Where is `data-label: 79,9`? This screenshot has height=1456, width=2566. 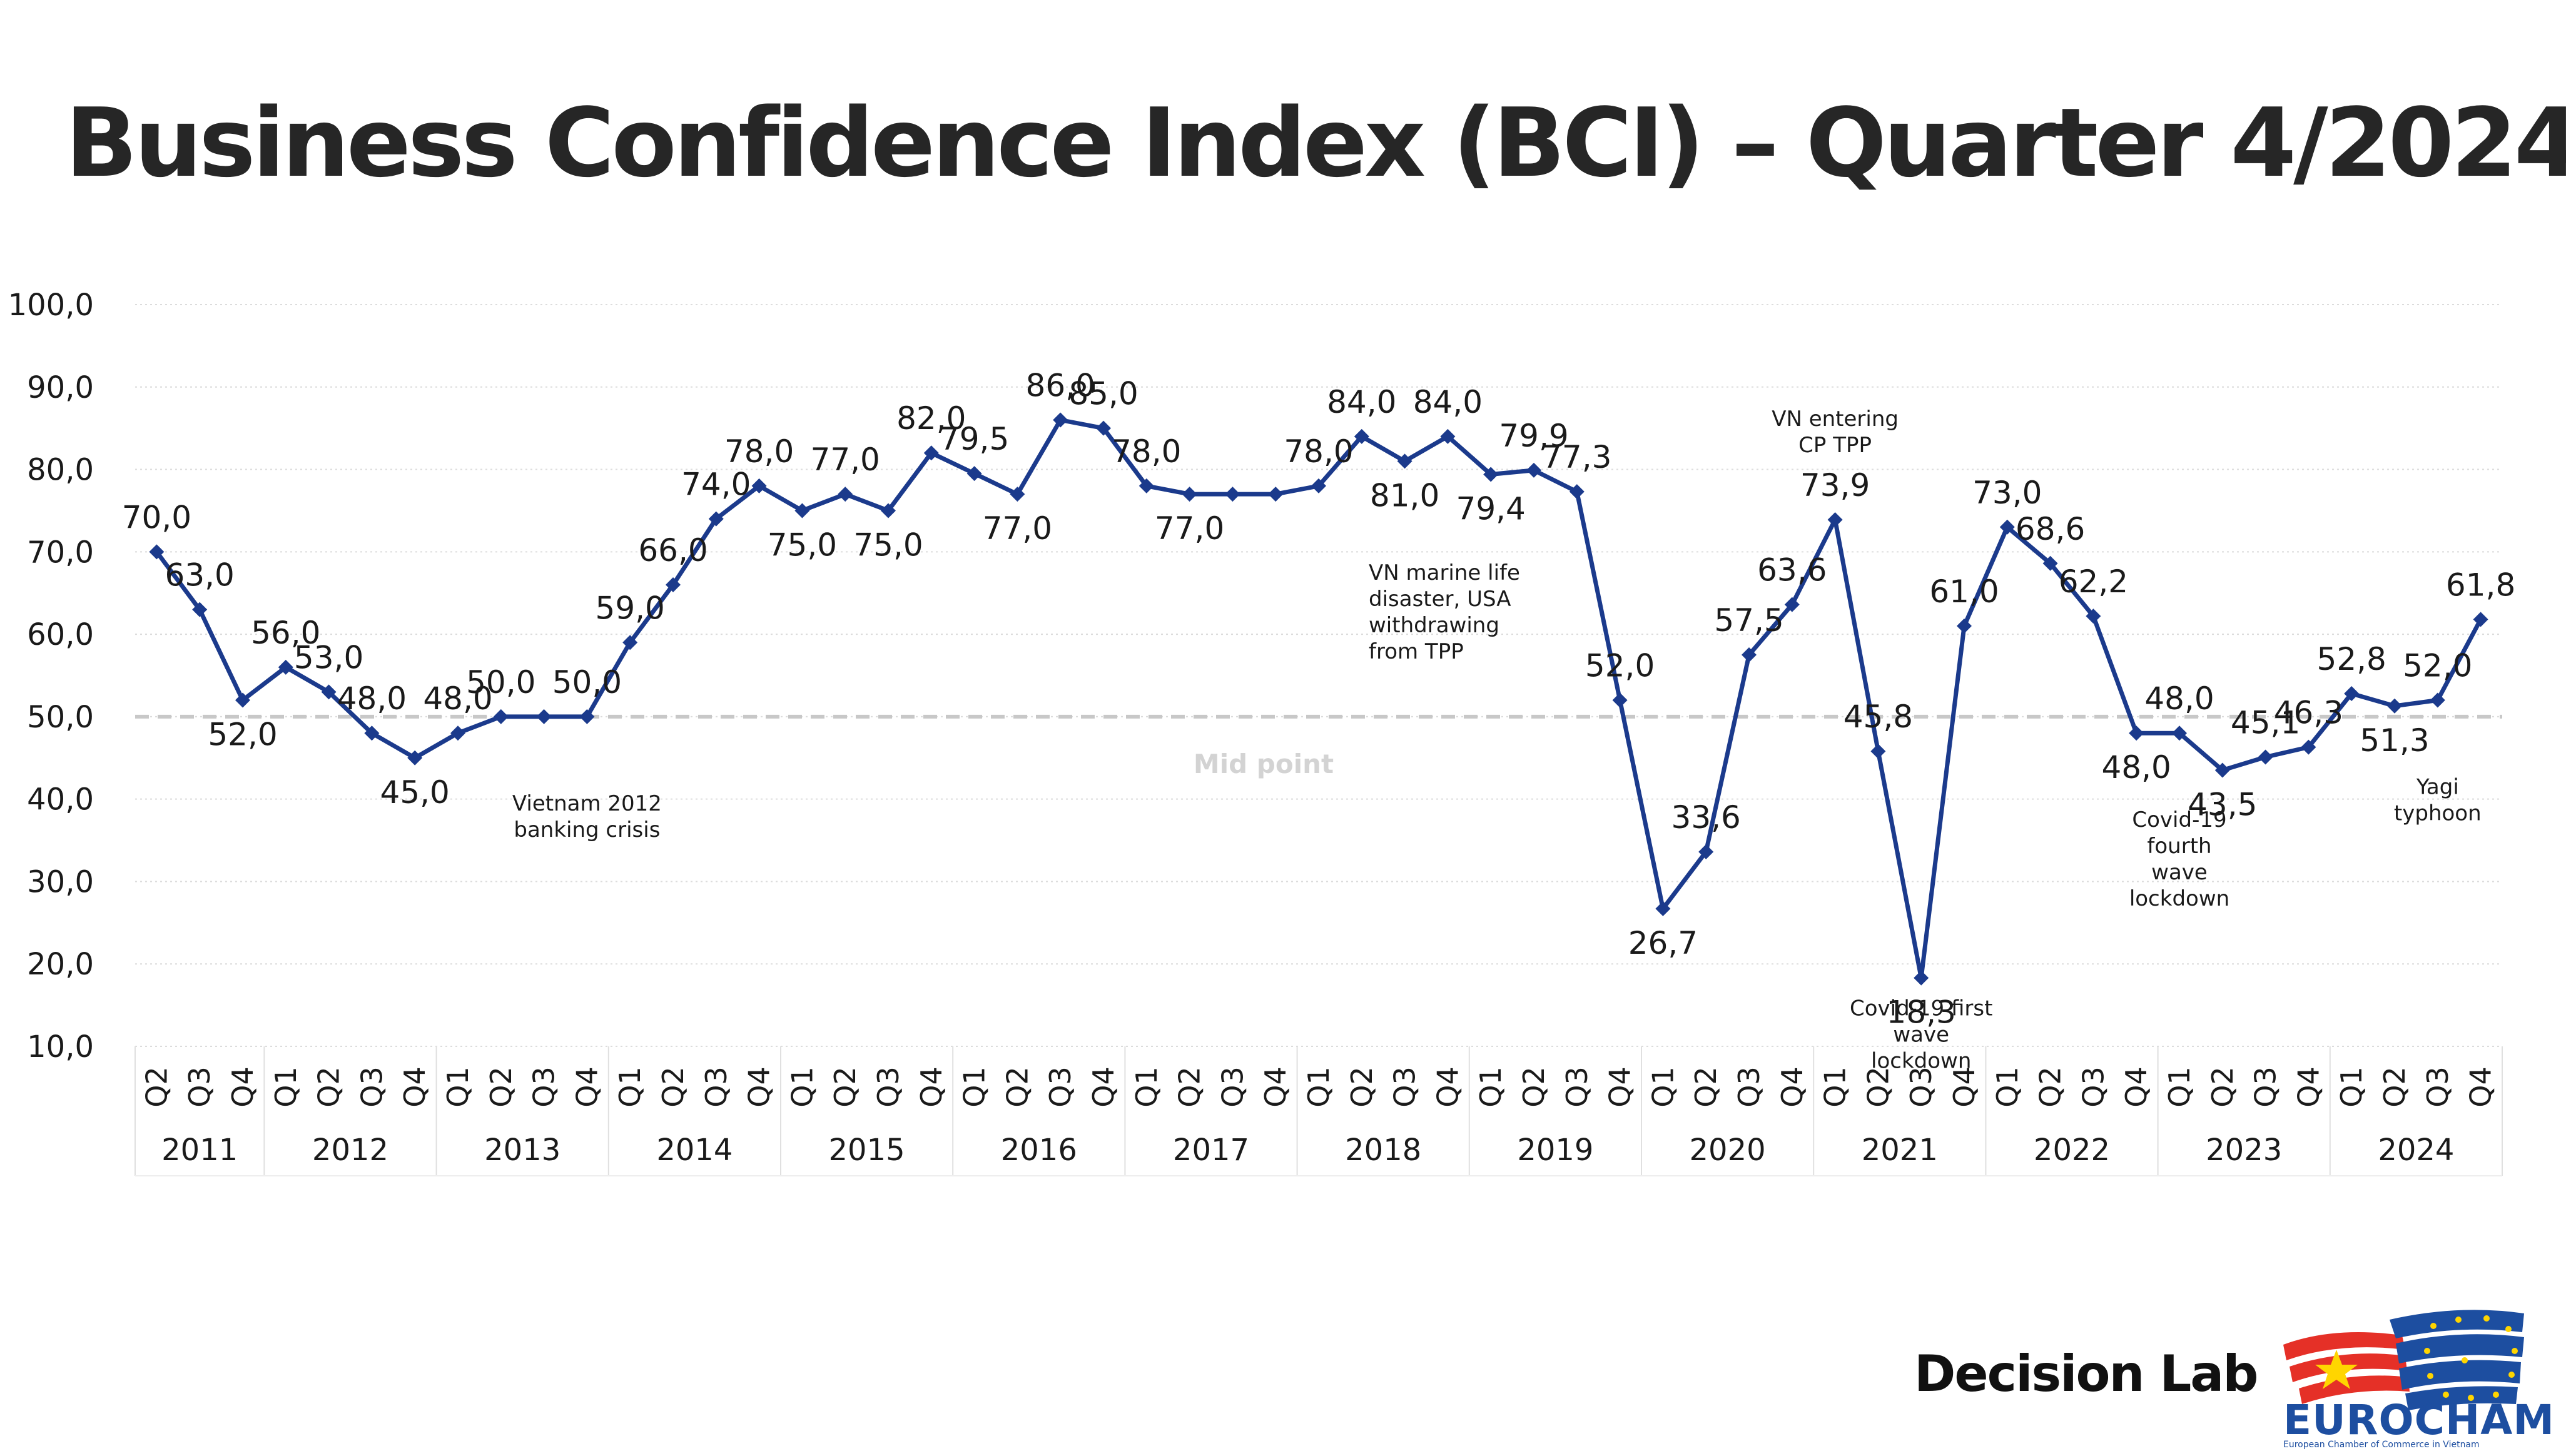
data-label: 79,9 is located at coordinates (1533, 436).